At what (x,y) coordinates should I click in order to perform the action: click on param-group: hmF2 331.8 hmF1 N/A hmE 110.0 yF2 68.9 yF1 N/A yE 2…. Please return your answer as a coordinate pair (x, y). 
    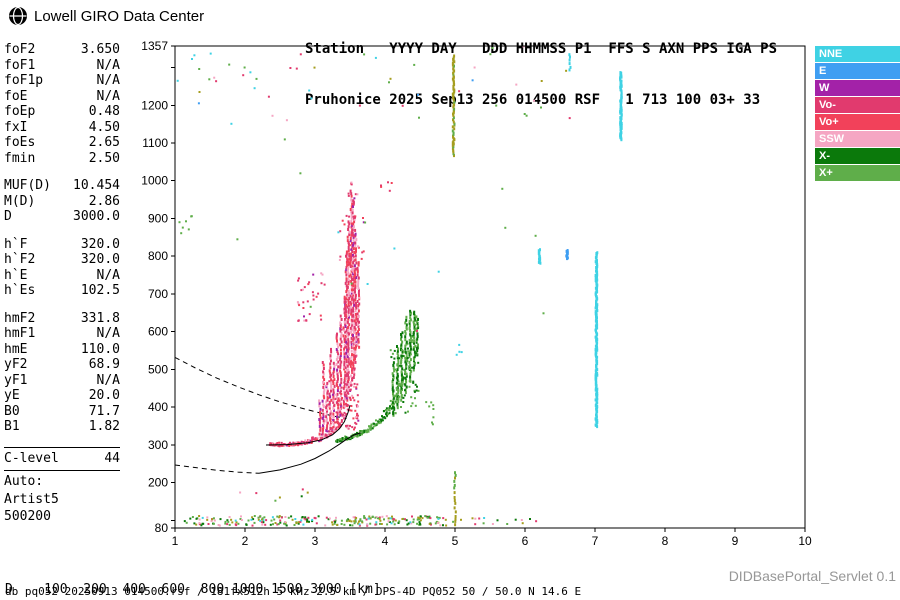
    Looking at the image, I should click on (62, 373).